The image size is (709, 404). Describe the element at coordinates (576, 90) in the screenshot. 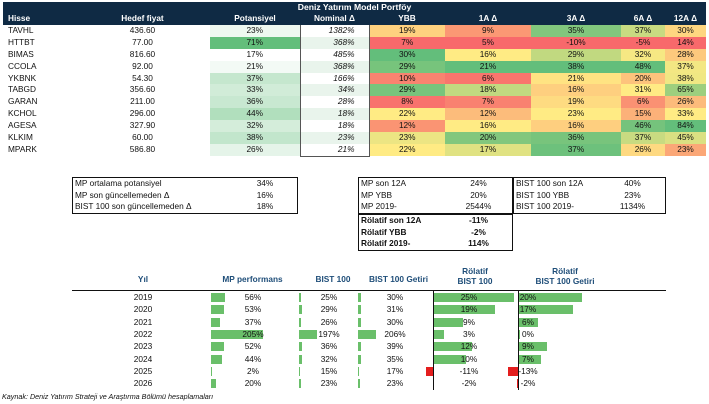

I see `change-3m-cell: 16%` at that location.